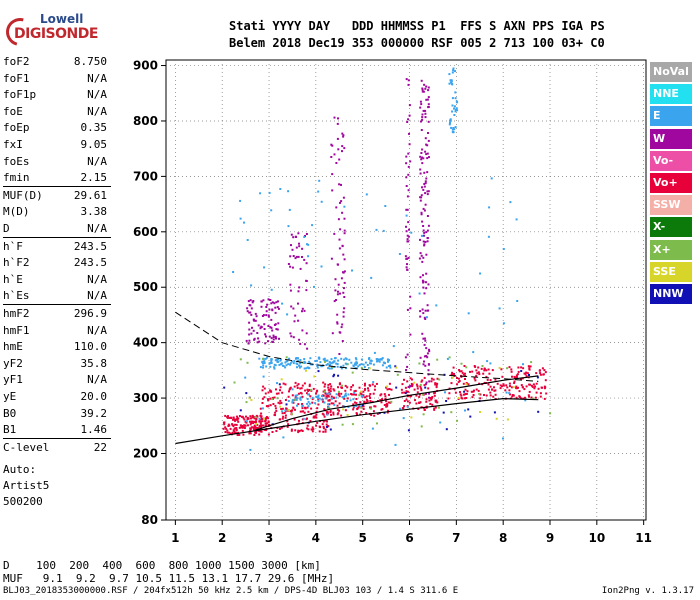  Describe the element at coordinates (671, 94) in the screenshot. I see `legend-item: NNE` at that location.